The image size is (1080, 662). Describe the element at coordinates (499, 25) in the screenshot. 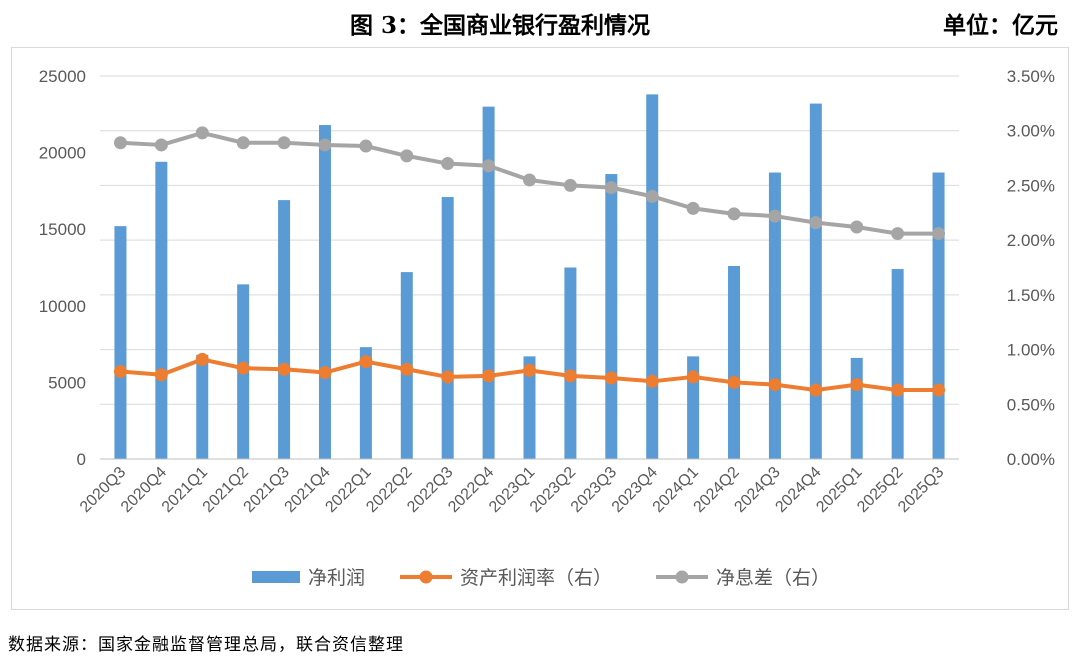

I see `chart-title: 图 3：全国商业银行盈利情况` at that location.